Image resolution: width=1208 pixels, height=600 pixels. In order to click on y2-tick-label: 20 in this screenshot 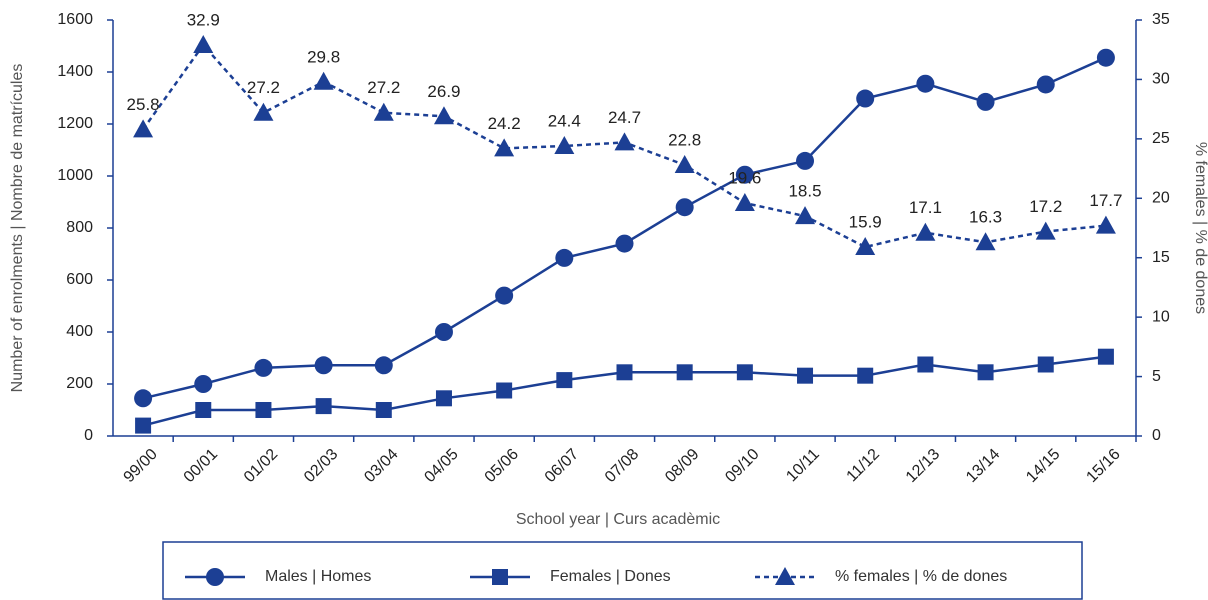, I will do `click(1161, 198)`.